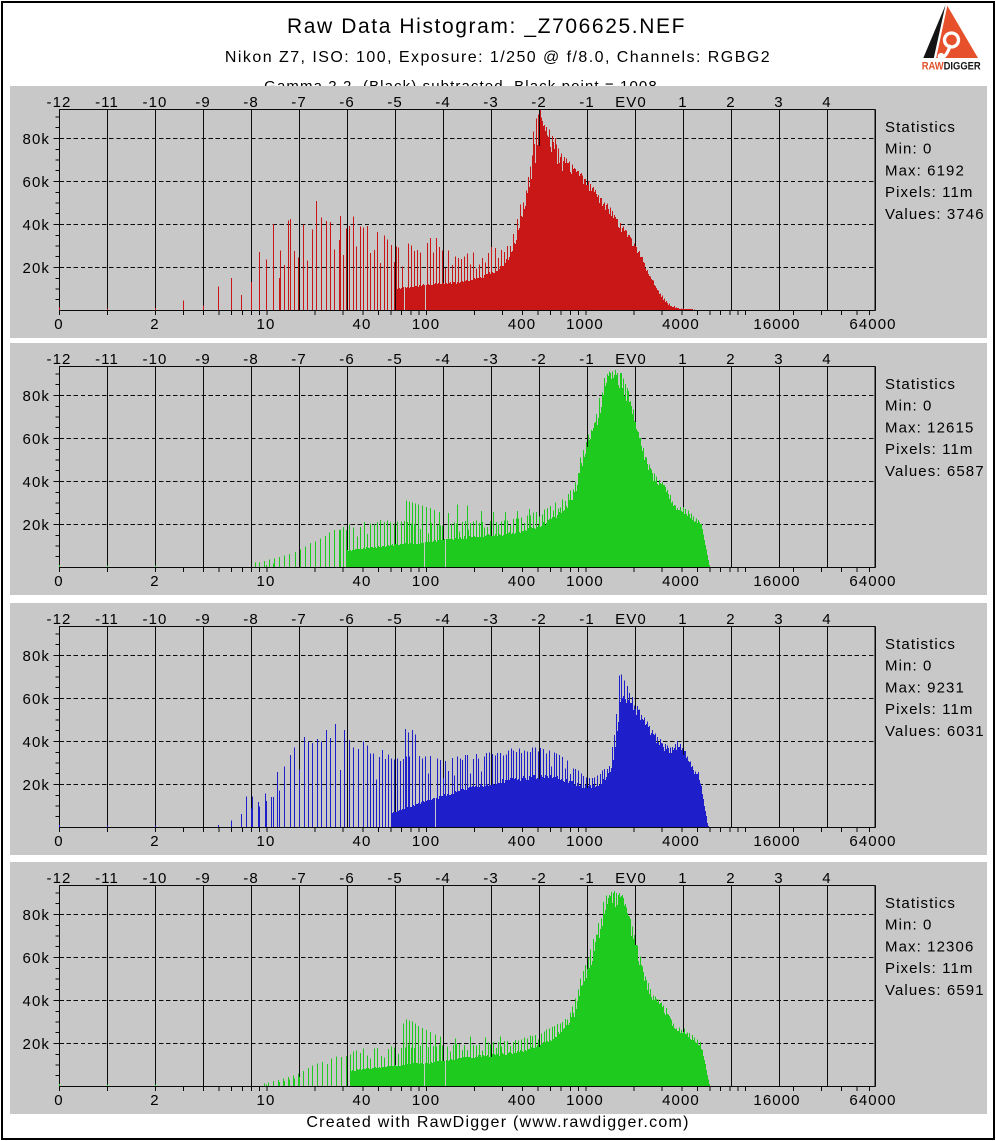 The width and height of the screenshot is (996, 1141). I want to click on svg-text: RAWDIGGER, so click(951, 66).